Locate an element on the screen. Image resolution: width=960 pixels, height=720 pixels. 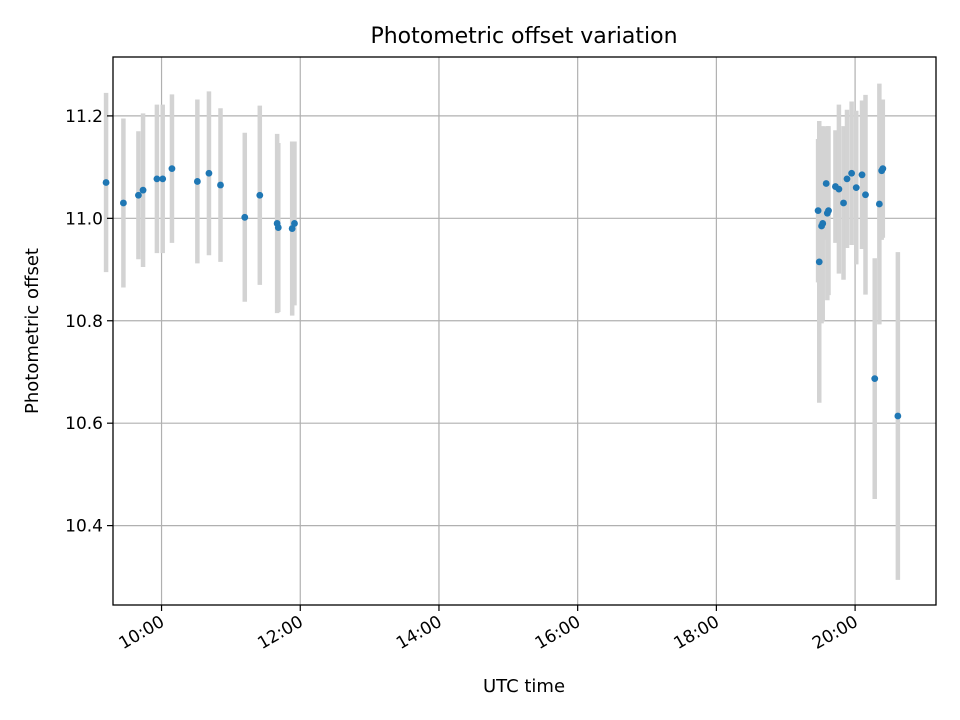
y-tick-label: 11.0 is located at coordinates (84, 219).